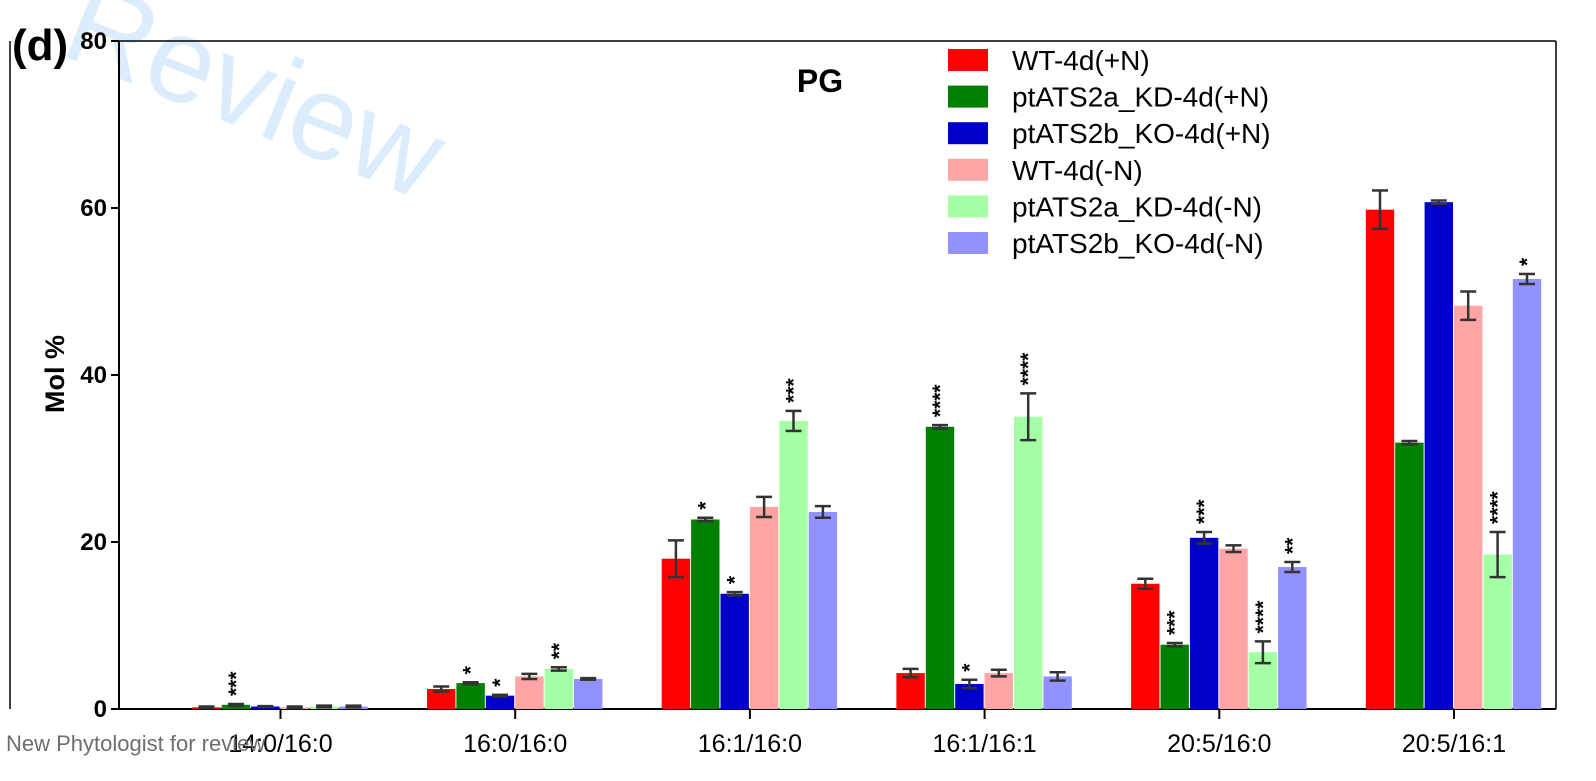  I want to click on y-tick-label: 60, so click(93, 208).